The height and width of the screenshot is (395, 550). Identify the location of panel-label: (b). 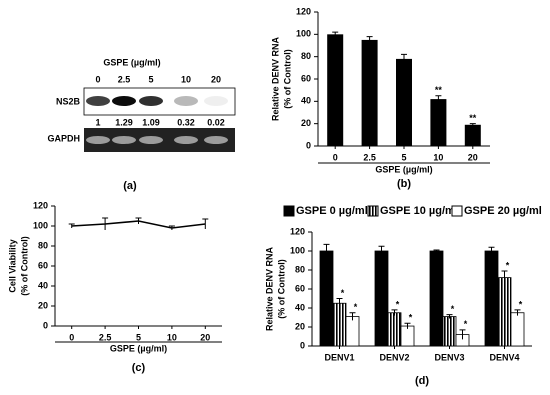
(404, 184).